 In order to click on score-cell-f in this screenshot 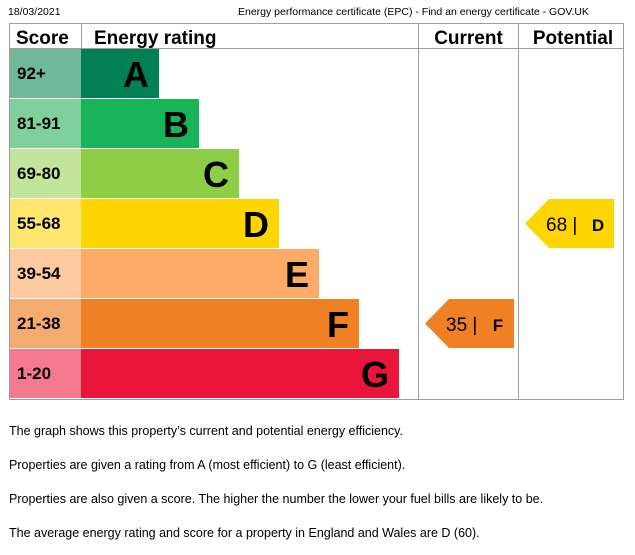, I will do `click(45, 323)`.